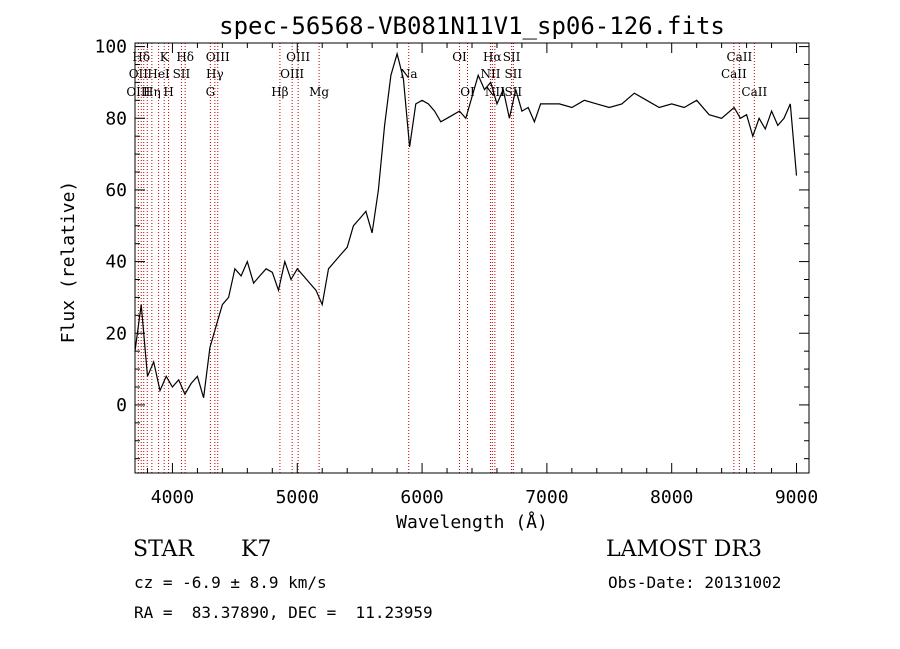  I want to click on object-class: STAR, so click(163, 549).